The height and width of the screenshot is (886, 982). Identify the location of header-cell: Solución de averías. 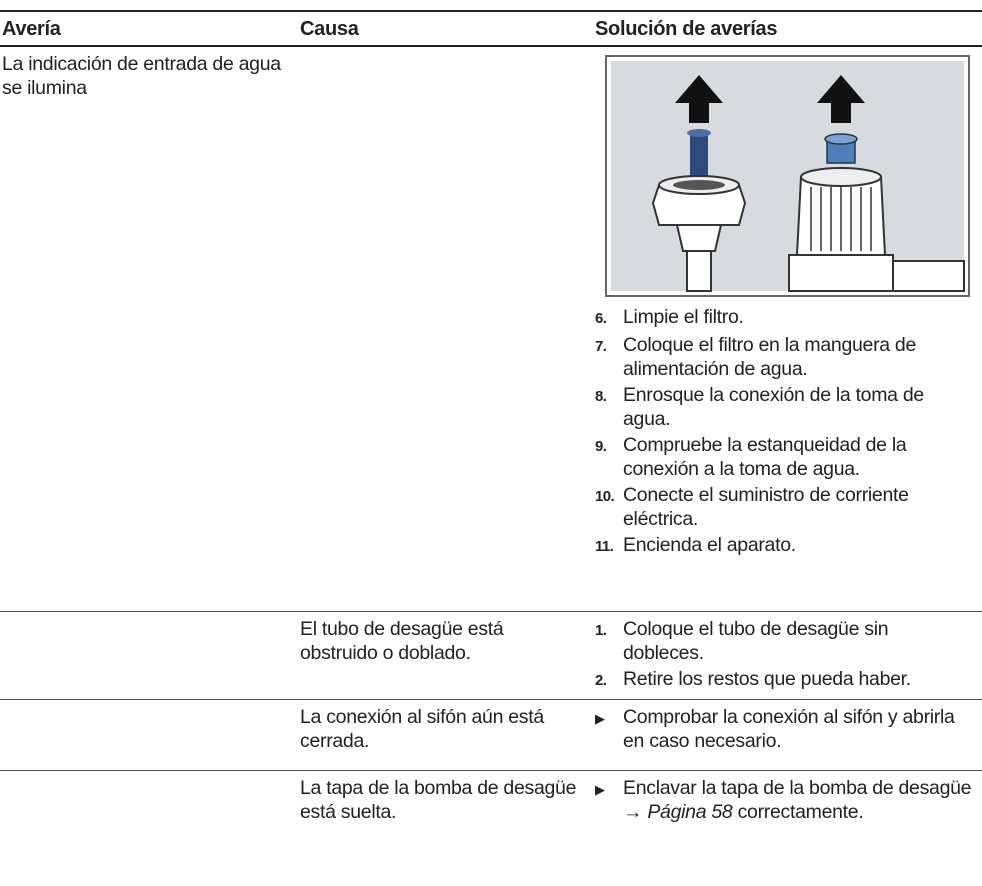
(686, 28).